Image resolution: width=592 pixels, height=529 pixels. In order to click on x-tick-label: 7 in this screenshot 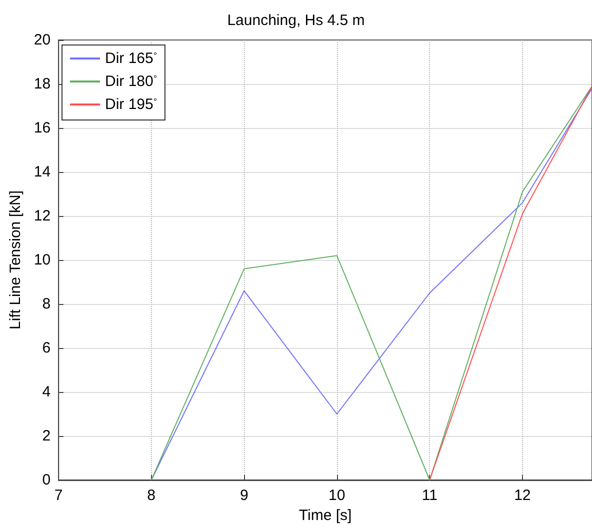, I will do `click(58, 495)`.